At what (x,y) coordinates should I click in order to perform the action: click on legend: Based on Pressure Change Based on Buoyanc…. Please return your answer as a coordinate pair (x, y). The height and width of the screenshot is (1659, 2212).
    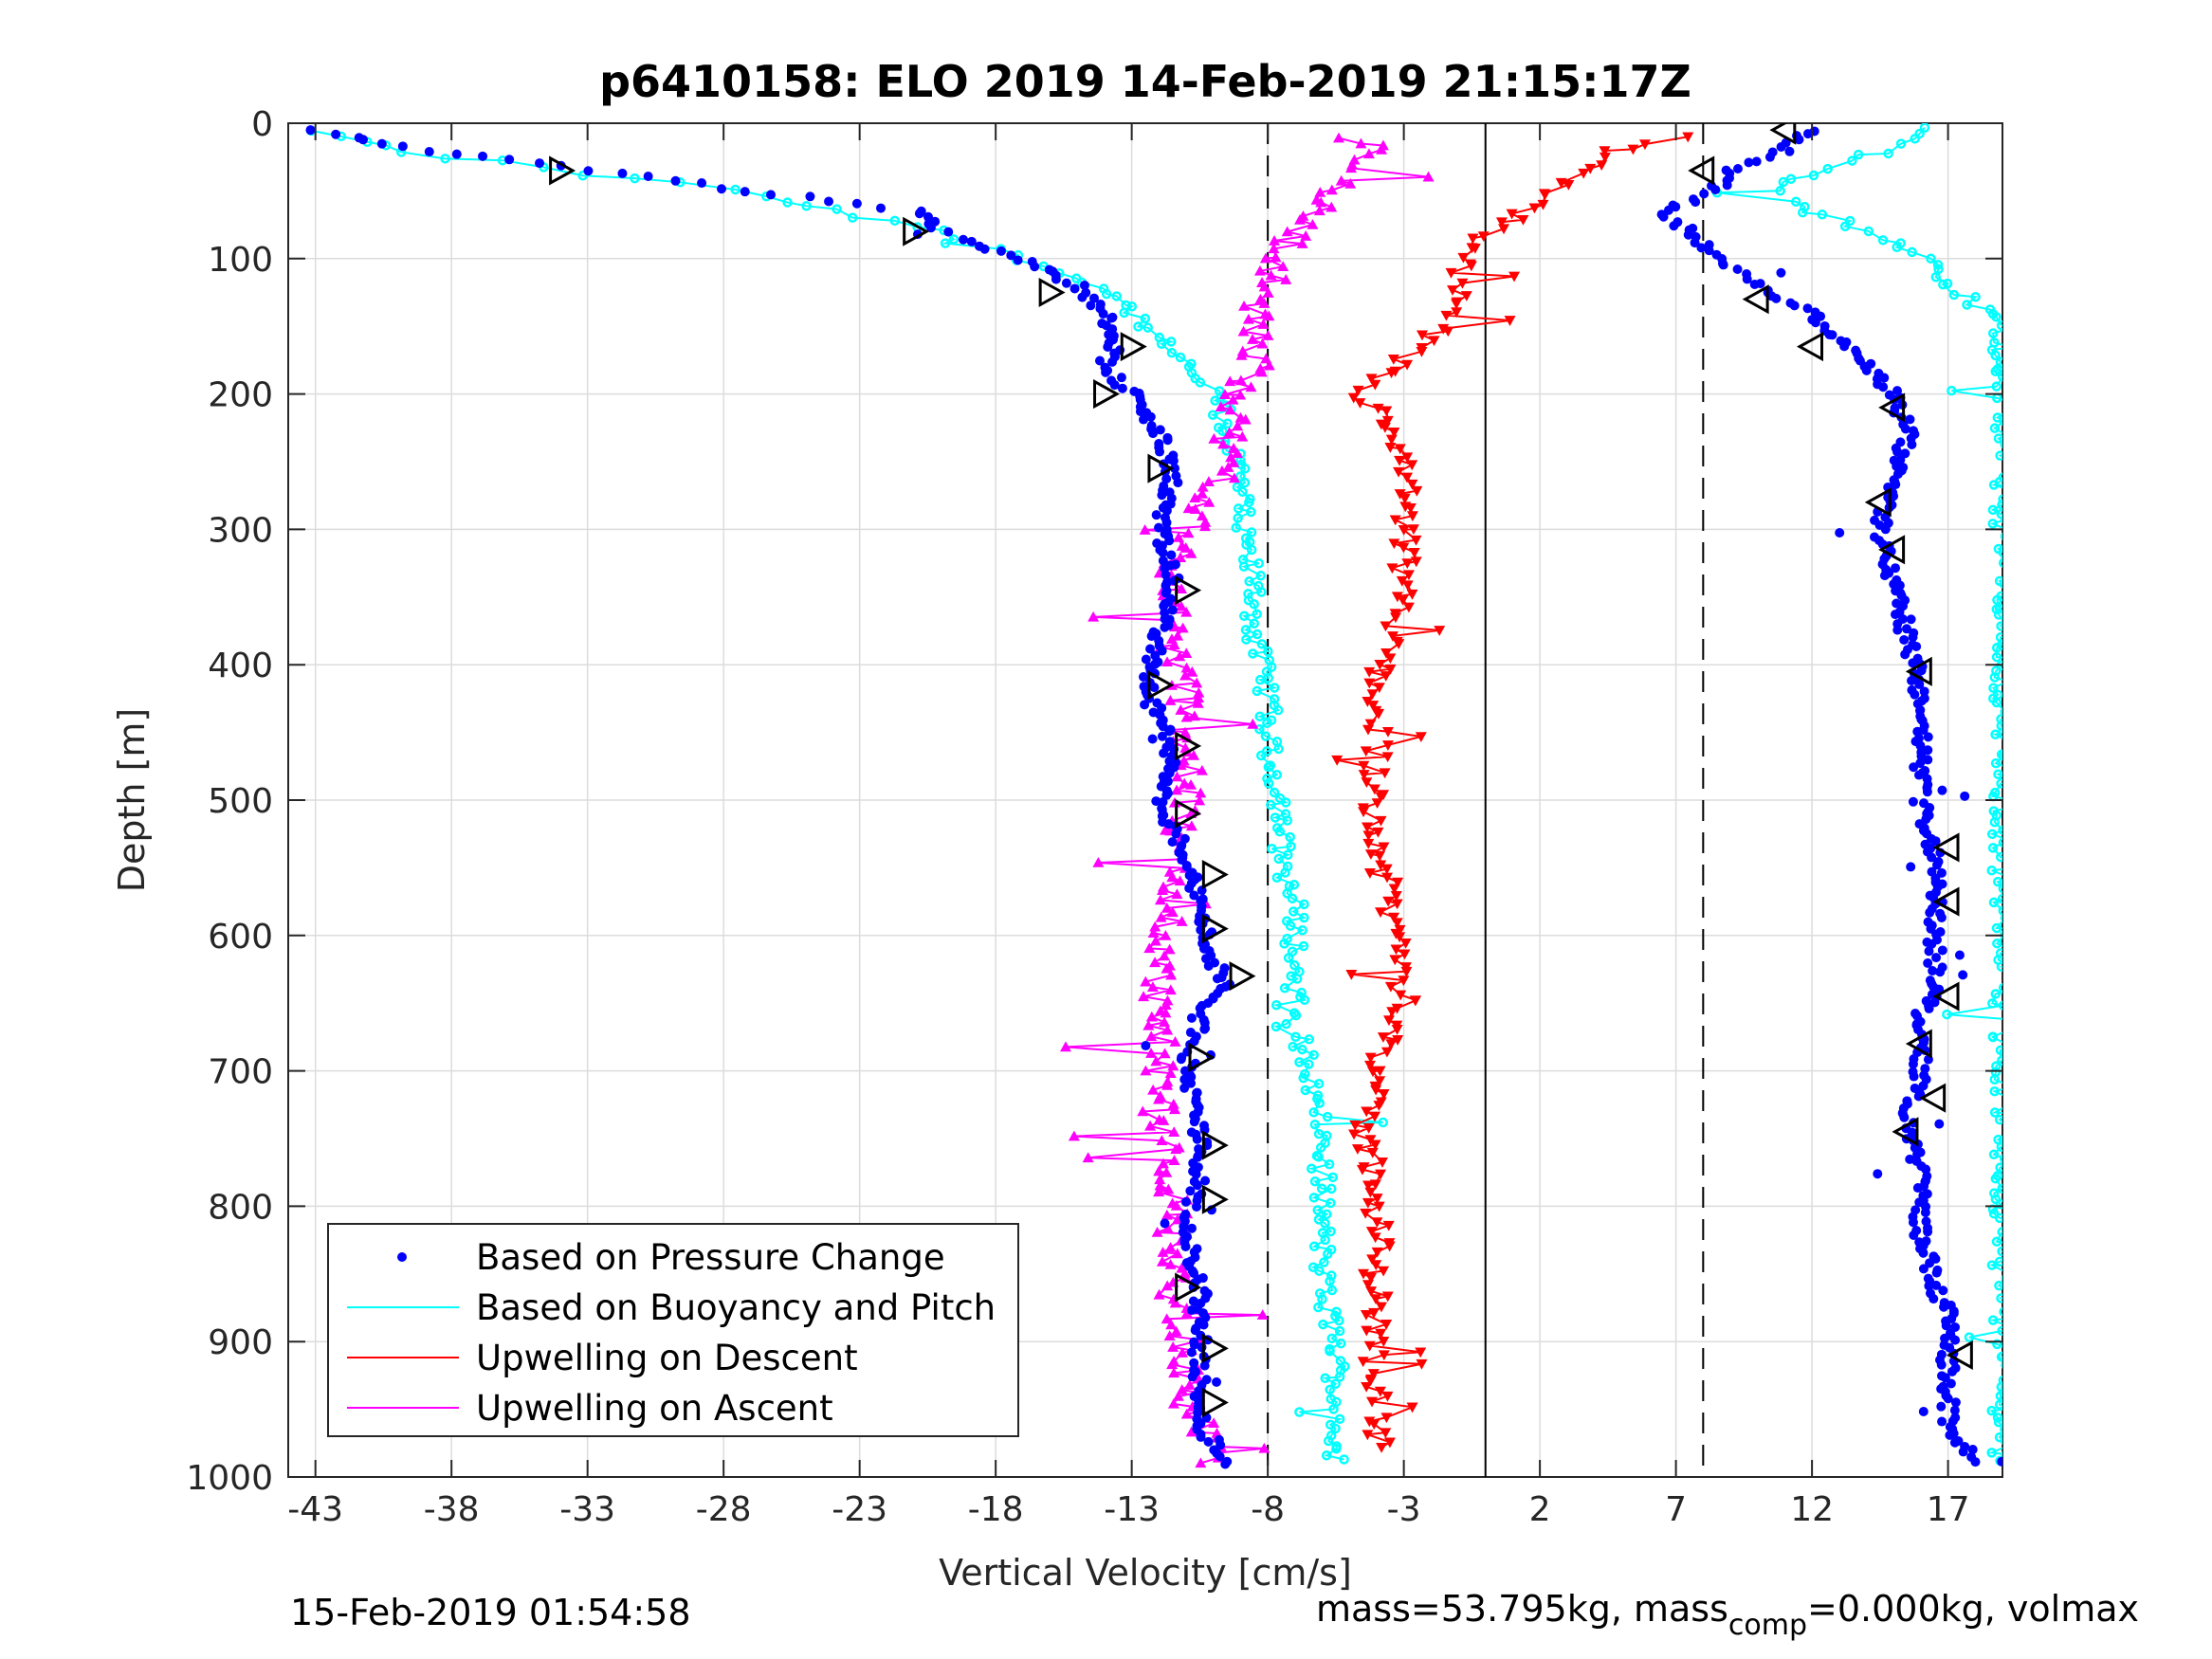
    Looking at the image, I should click on (673, 1330).